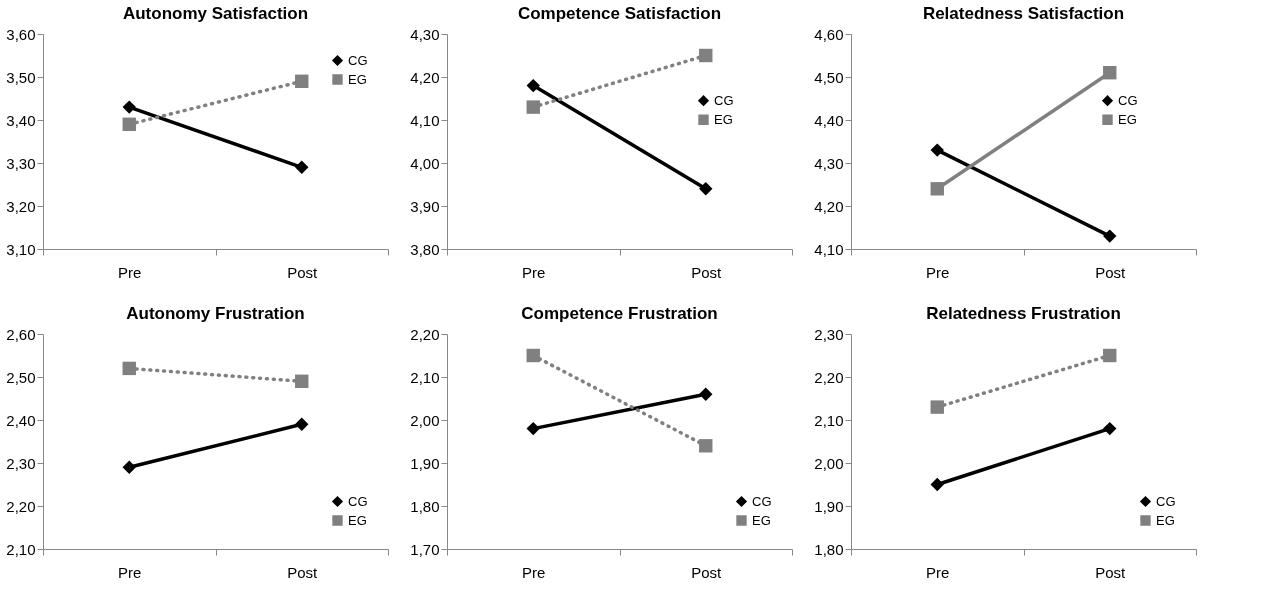  I want to click on y-tick-label: 2,40, so click(21, 420).